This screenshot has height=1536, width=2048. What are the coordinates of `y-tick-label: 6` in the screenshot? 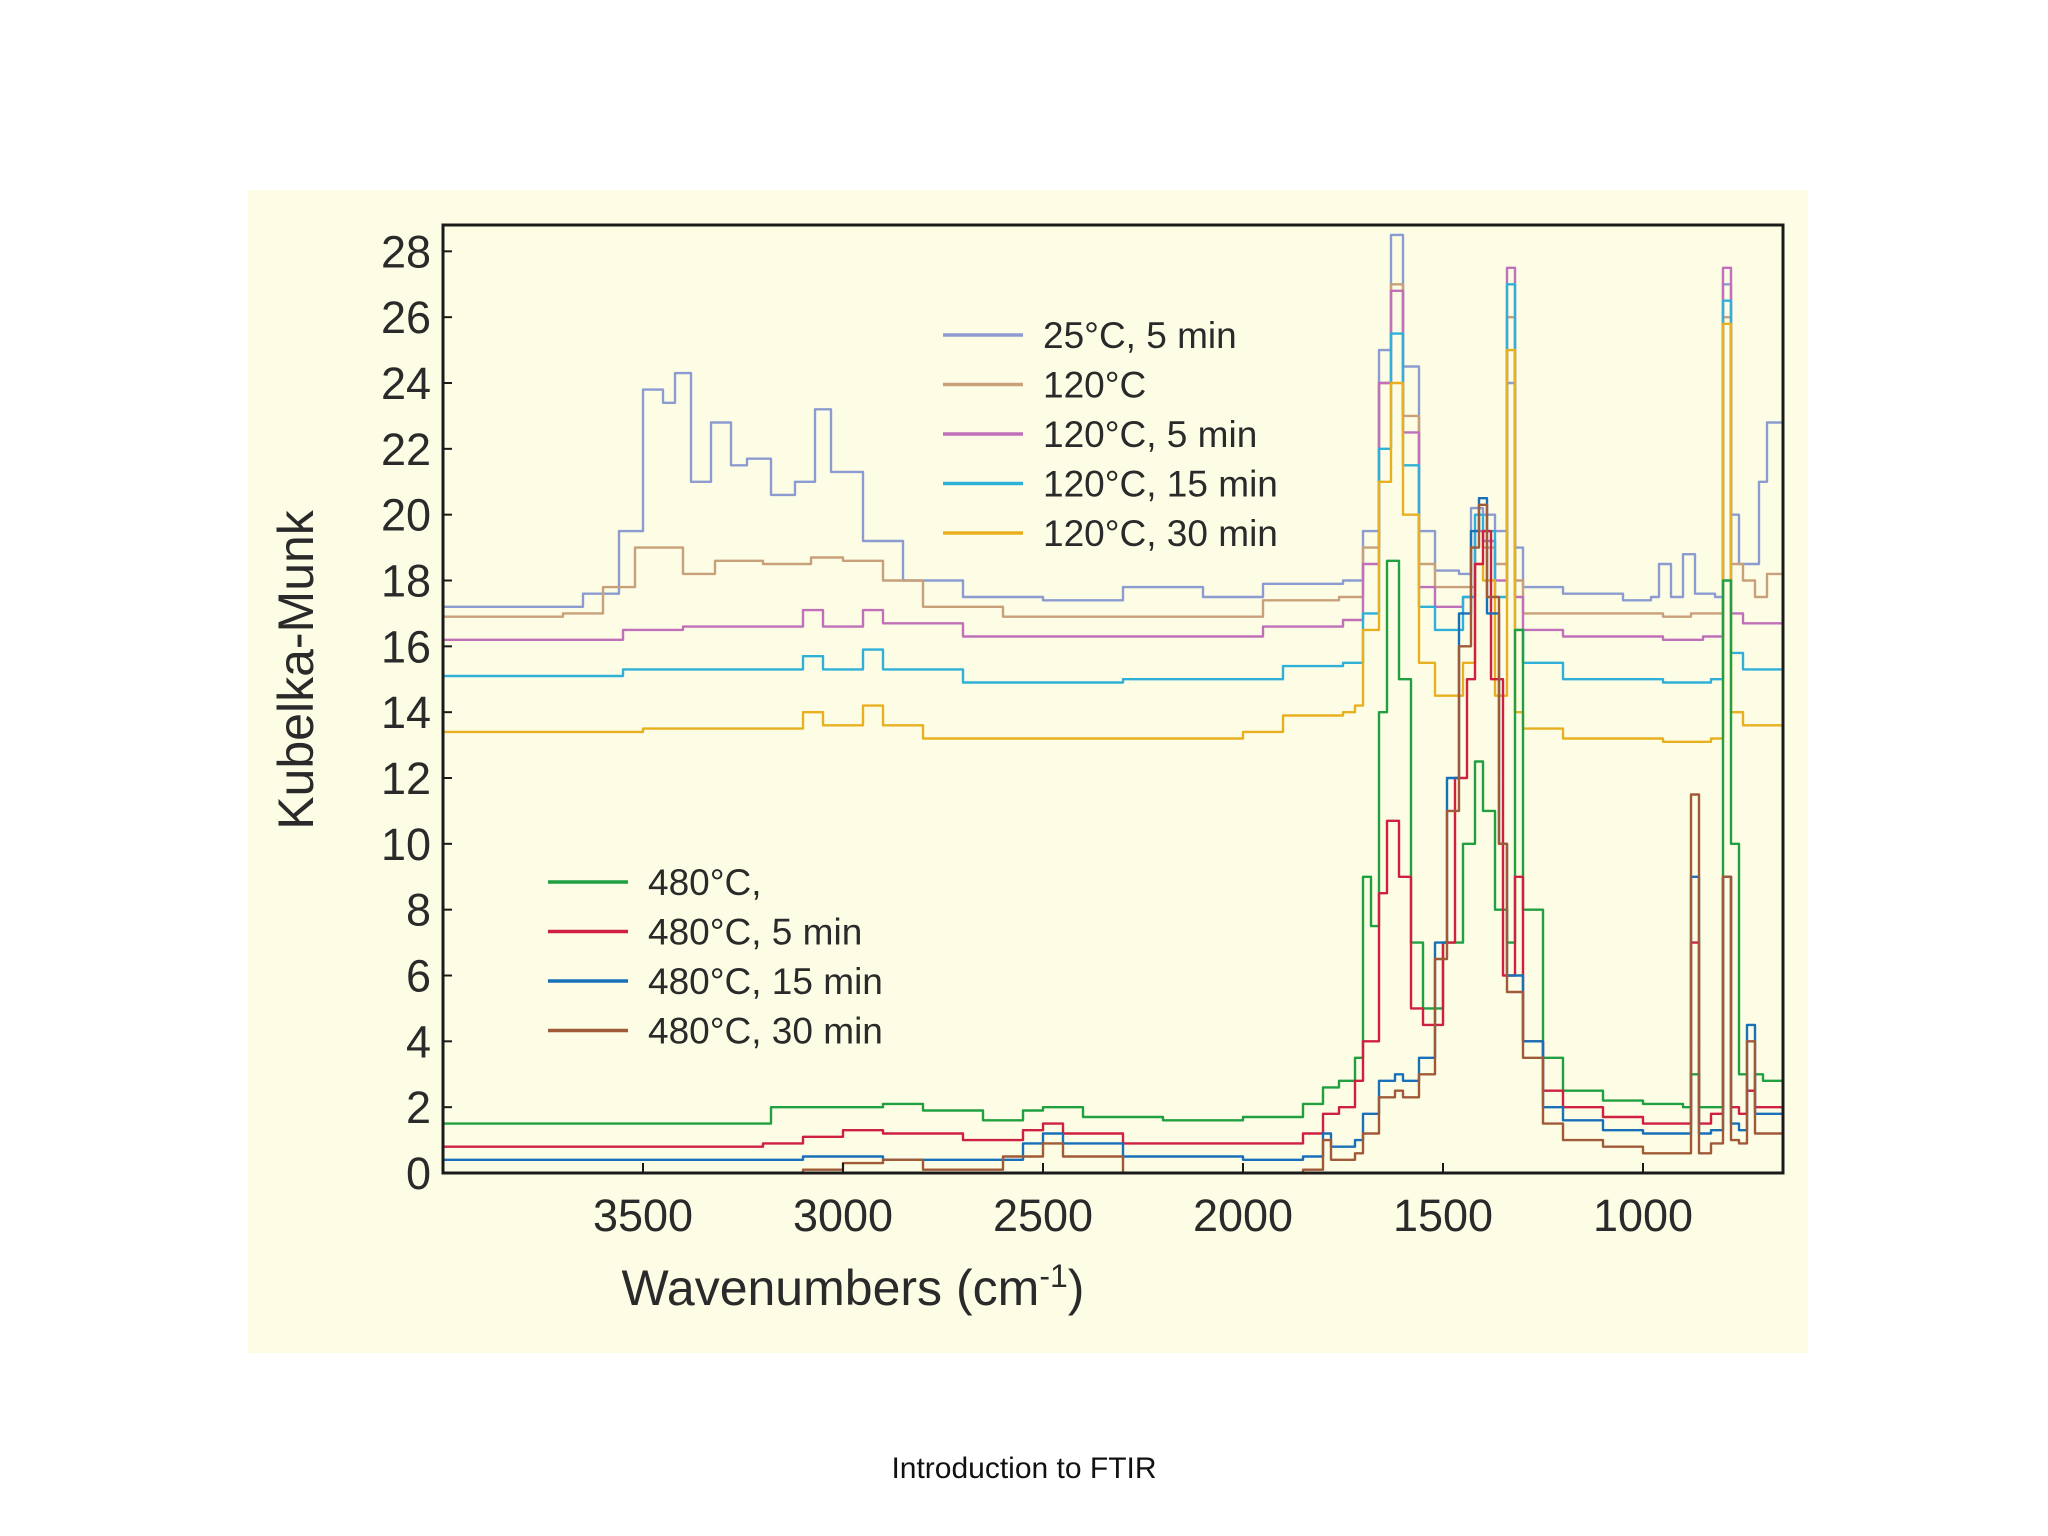 It's located at (418, 976).